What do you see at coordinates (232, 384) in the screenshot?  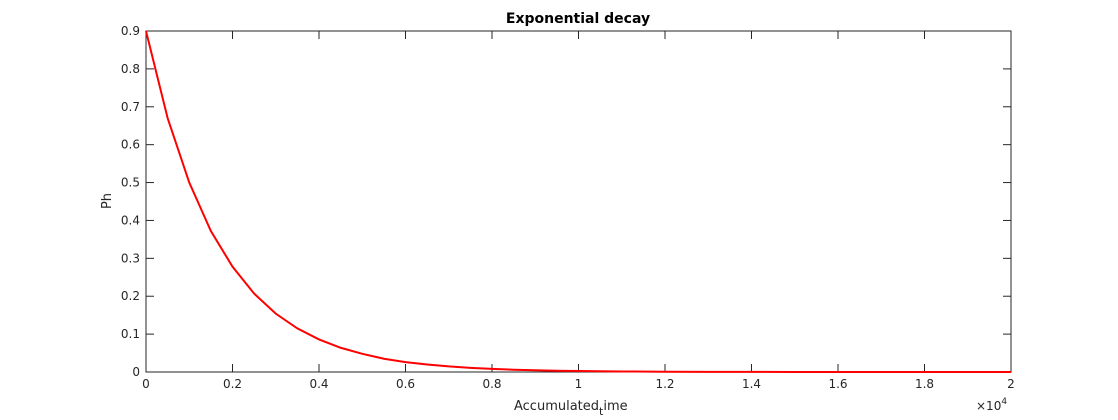 I see `x-tick-label: 0.2` at bounding box center [232, 384].